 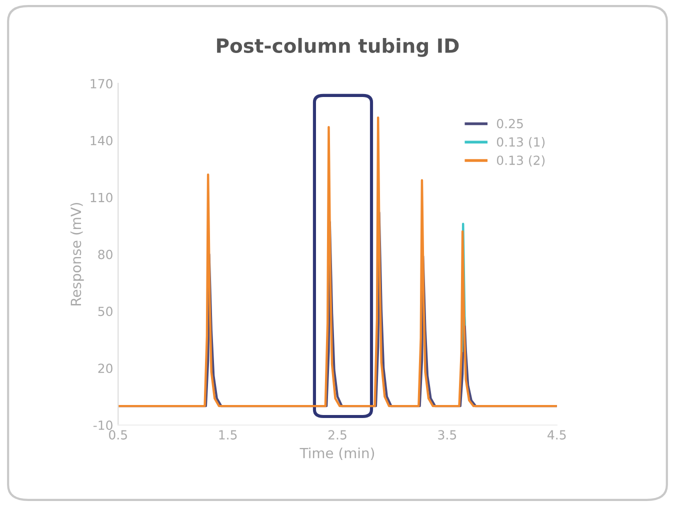 I want to click on x-tick-label: 4.5, so click(x=557, y=435).